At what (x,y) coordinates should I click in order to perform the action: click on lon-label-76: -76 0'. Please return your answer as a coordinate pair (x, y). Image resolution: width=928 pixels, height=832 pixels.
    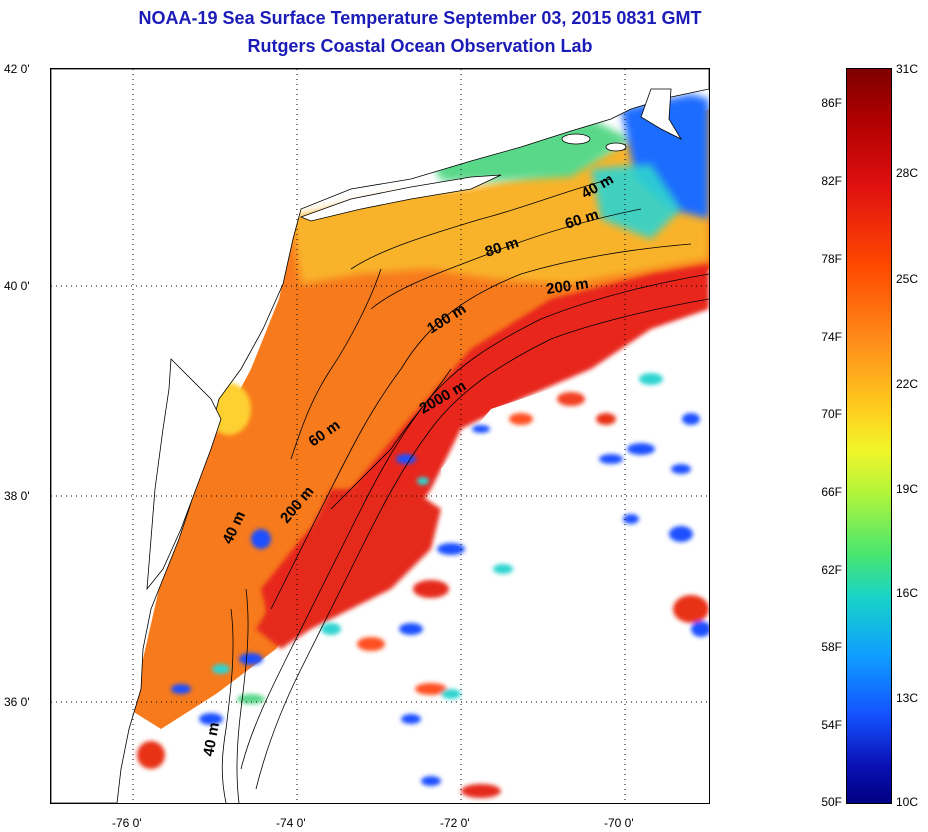
    Looking at the image, I should click on (127, 823).